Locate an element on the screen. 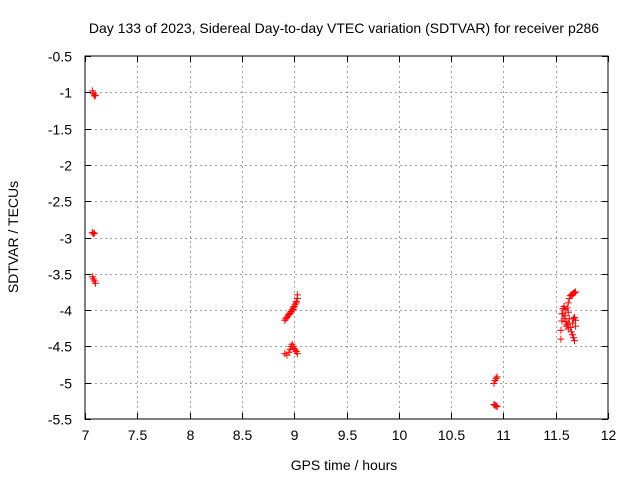  x-tick-label: 10.5 is located at coordinates (451, 435).